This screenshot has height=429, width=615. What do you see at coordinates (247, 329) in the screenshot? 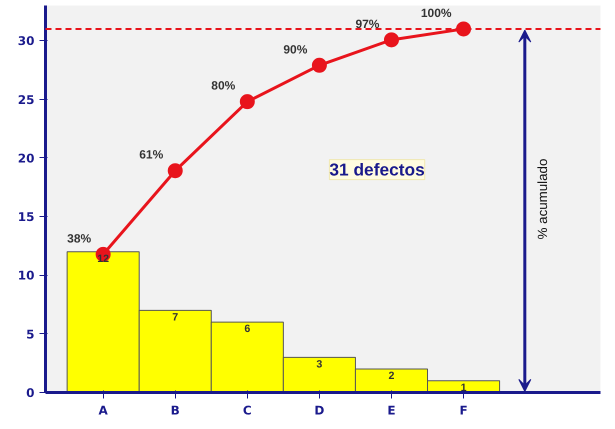
I see `data-label: 6` at bounding box center [247, 329].